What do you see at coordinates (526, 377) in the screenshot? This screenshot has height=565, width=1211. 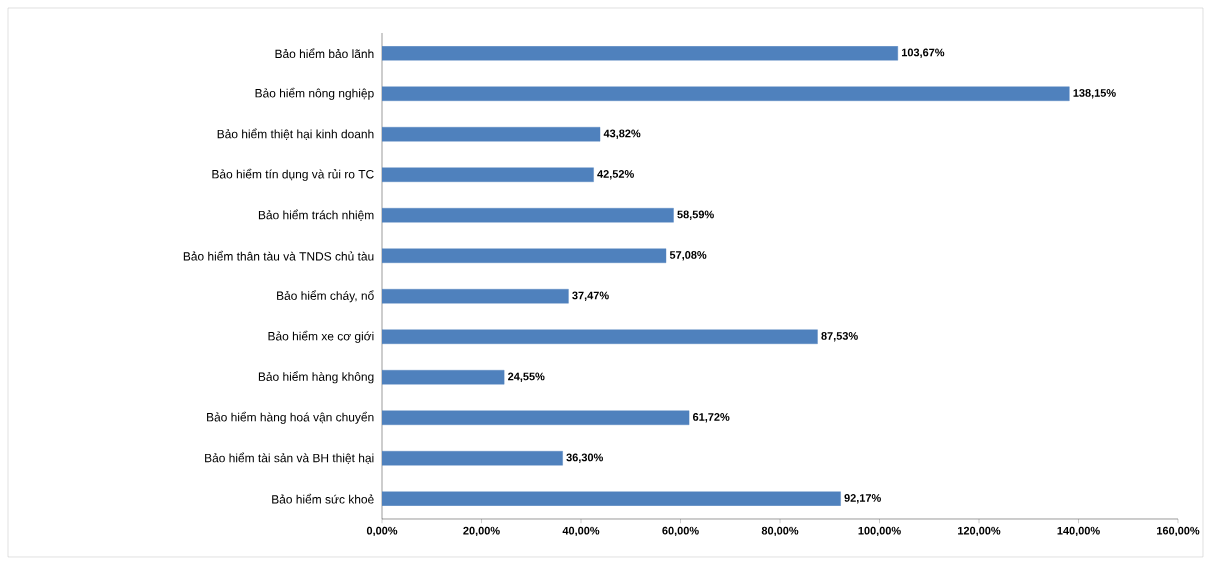 I see `data-label: 24,55%` at bounding box center [526, 377].